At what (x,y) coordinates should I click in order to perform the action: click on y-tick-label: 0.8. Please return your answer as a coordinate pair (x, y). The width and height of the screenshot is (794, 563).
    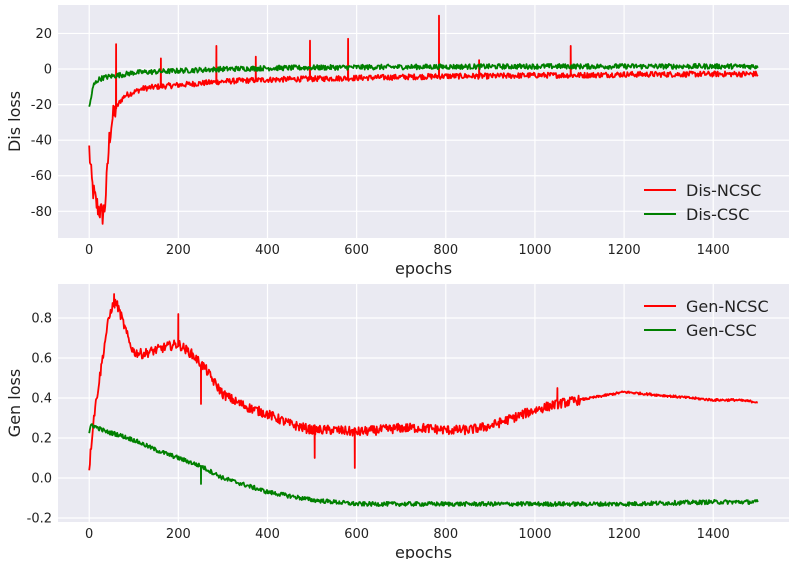
    Looking at the image, I should click on (41, 319).